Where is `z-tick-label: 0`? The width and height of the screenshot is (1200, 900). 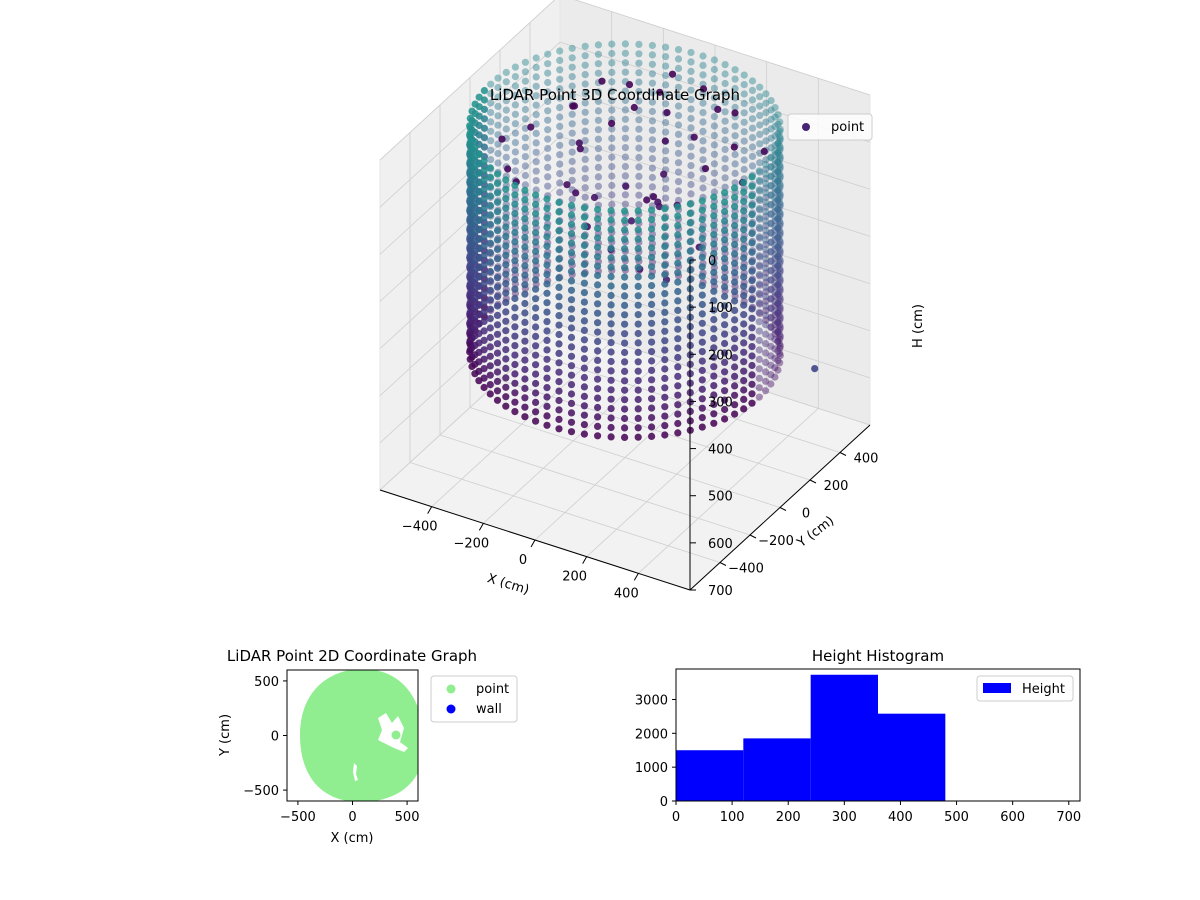 z-tick-label: 0 is located at coordinates (712, 261).